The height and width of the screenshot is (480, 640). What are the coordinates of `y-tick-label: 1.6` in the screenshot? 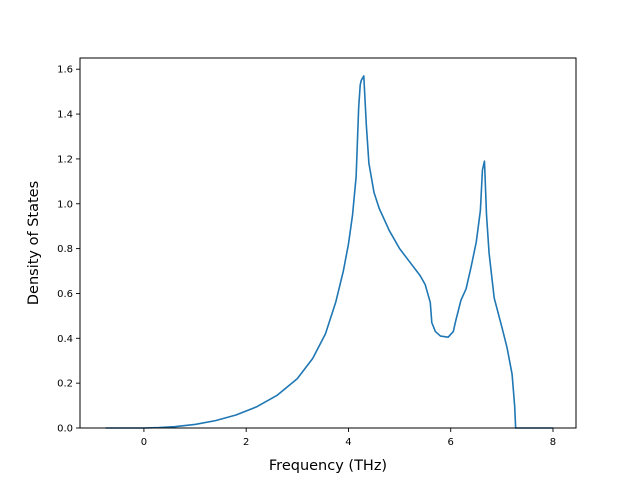 It's located at (65, 70).